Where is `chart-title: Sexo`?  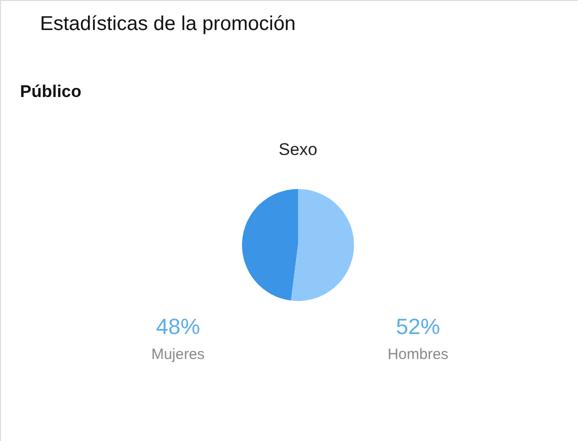
chart-title: Sexo is located at coordinates (298, 149).